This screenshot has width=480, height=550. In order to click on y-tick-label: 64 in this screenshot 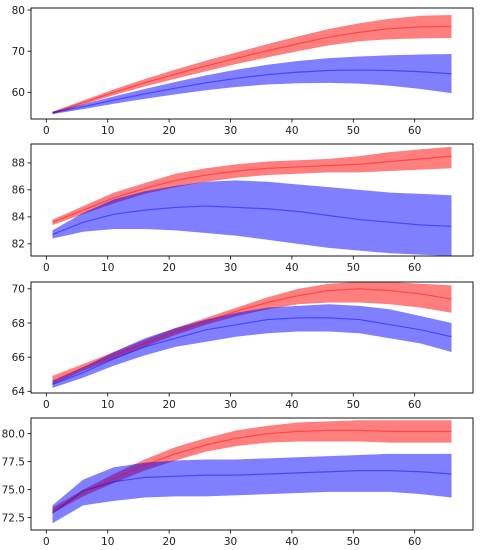, I will do `click(19, 392)`.